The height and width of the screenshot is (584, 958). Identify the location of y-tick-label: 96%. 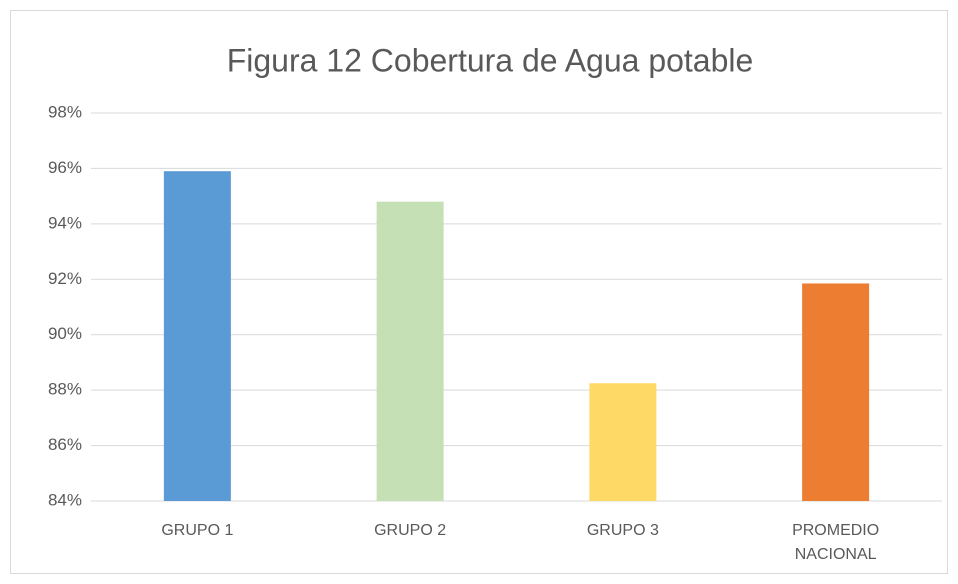
(65, 167).